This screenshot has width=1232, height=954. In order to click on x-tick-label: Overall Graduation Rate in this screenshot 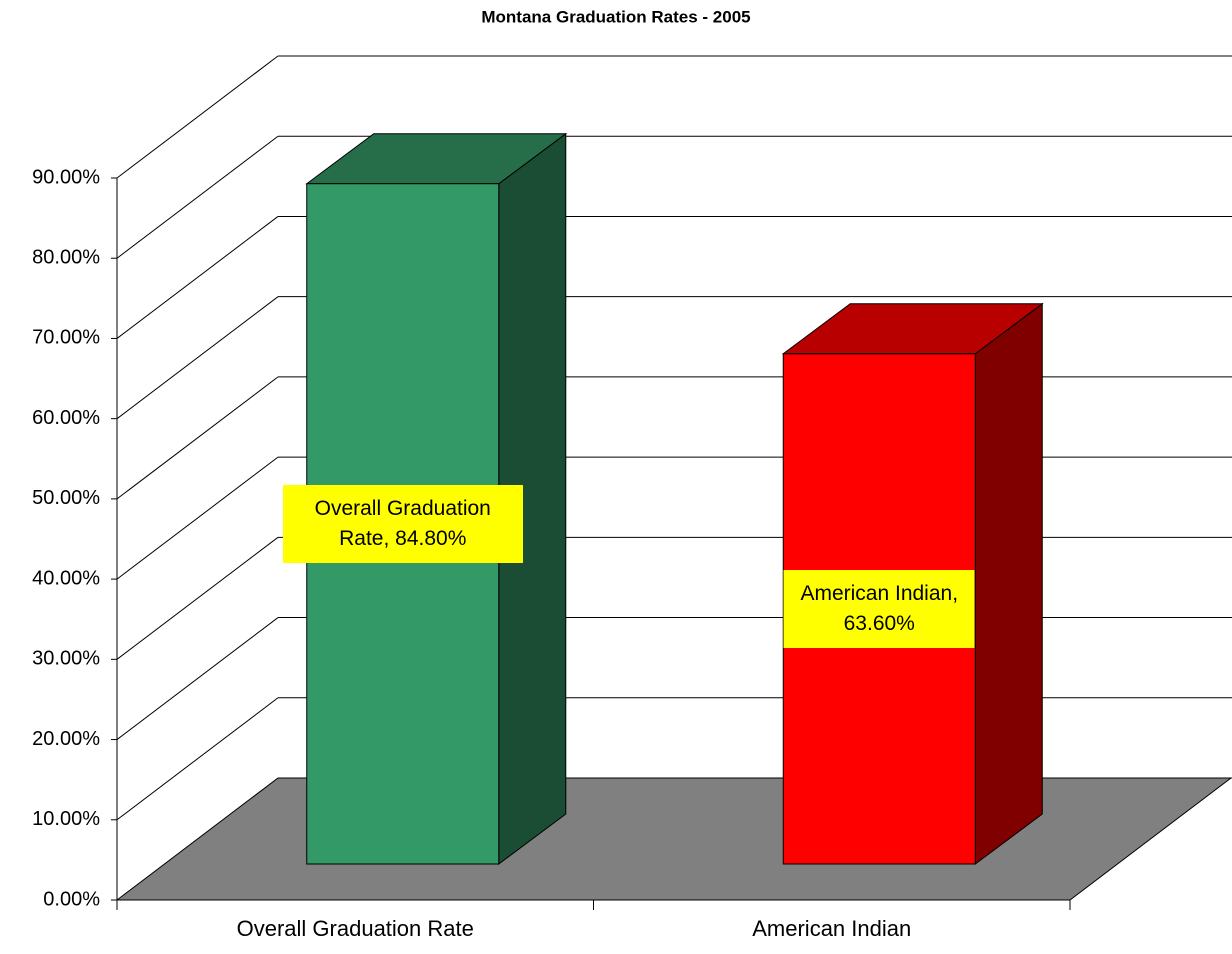, I will do `click(355, 928)`.